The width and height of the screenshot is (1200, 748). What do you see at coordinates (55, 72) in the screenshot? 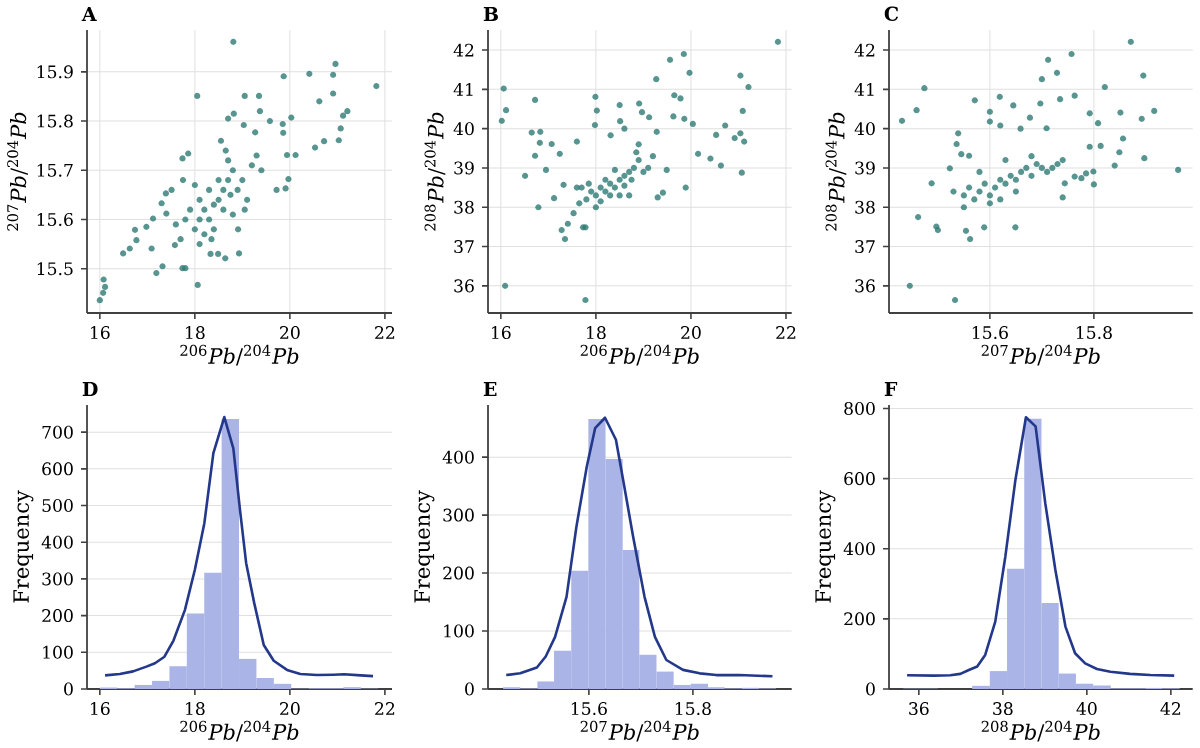
I see `y-tick-label: 15.9` at bounding box center [55, 72].